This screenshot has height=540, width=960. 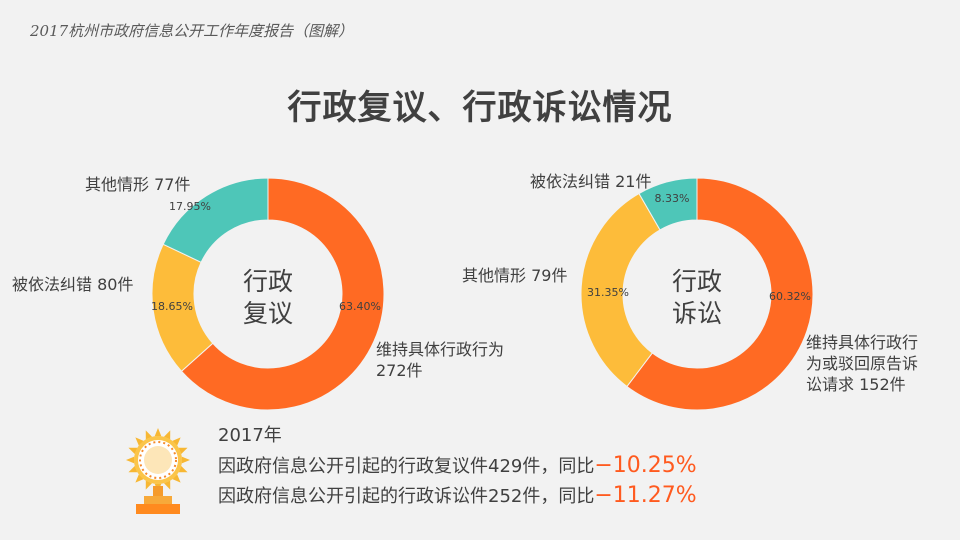 I want to click on slice-category-label: 维持具体行政行, so click(x=862, y=342).